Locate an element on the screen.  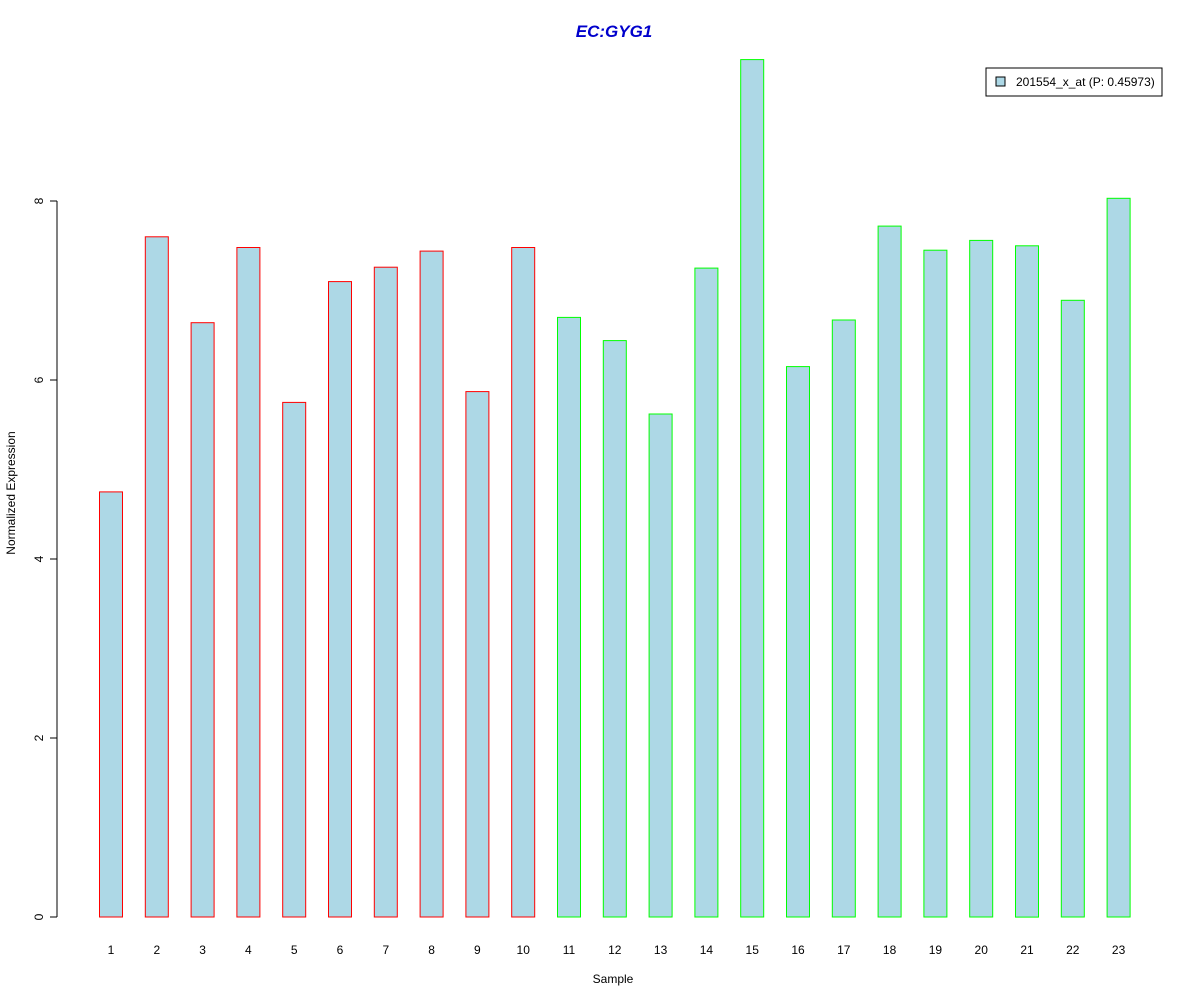
x-tick-label: 5 is located at coordinates (294, 950).